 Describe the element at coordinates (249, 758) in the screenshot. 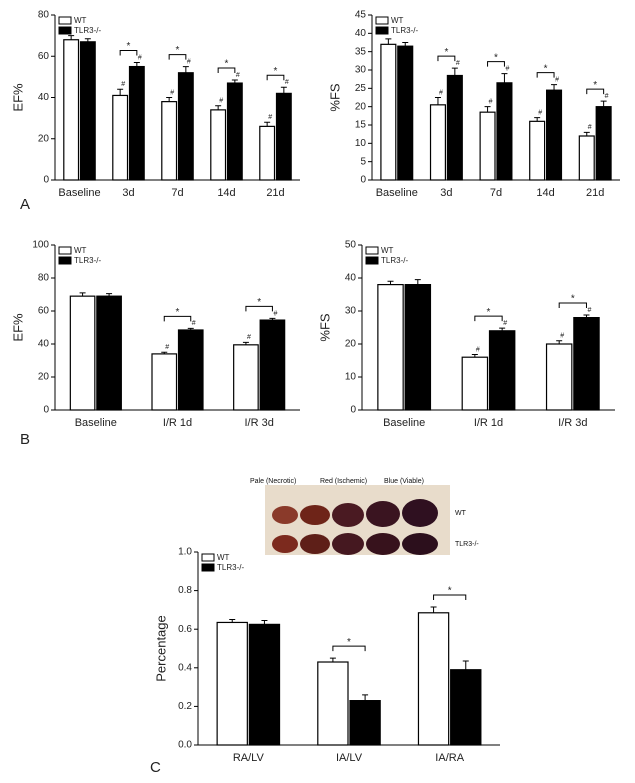

I see `x-tick-label: RA/LV` at that location.